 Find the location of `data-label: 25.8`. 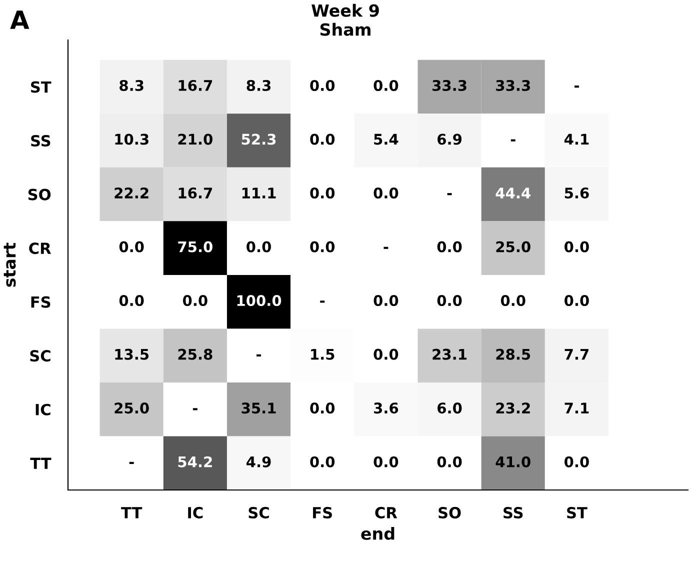

data-label: 25.8 is located at coordinates (195, 354).